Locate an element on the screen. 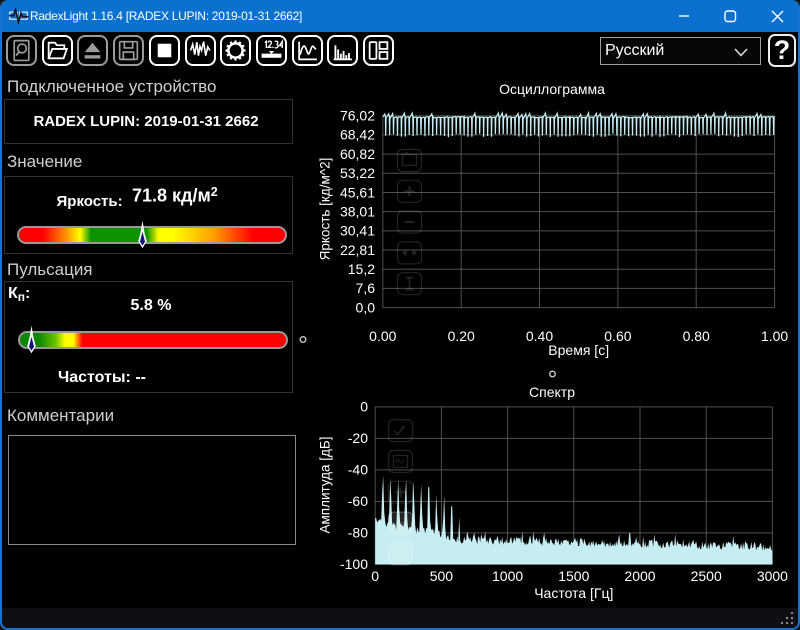 The image size is (800, 630). svg-text: 22,81 is located at coordinates (357, 250).